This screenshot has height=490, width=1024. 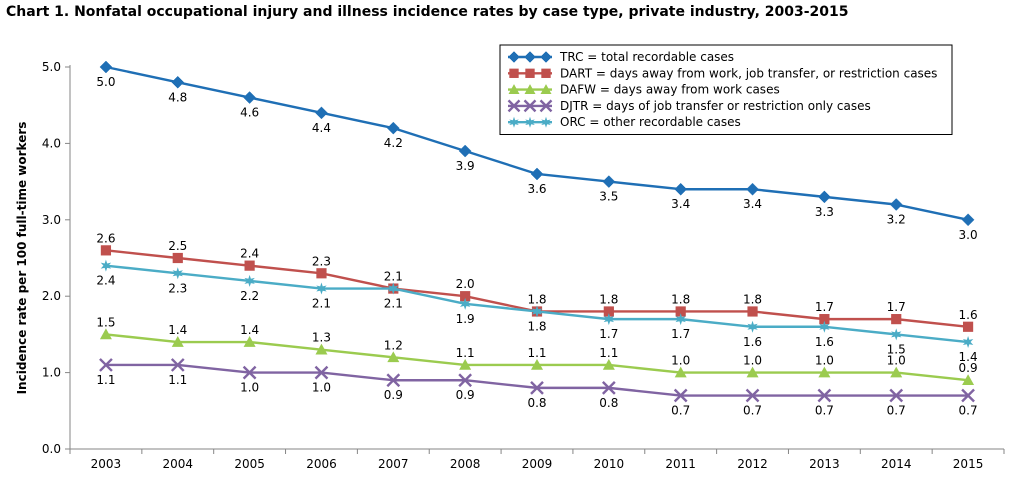 What do you see at coordinates (896, 307) in the screenshot?
I see `data-label-square: 1.7` at bounding box center [896, 307].